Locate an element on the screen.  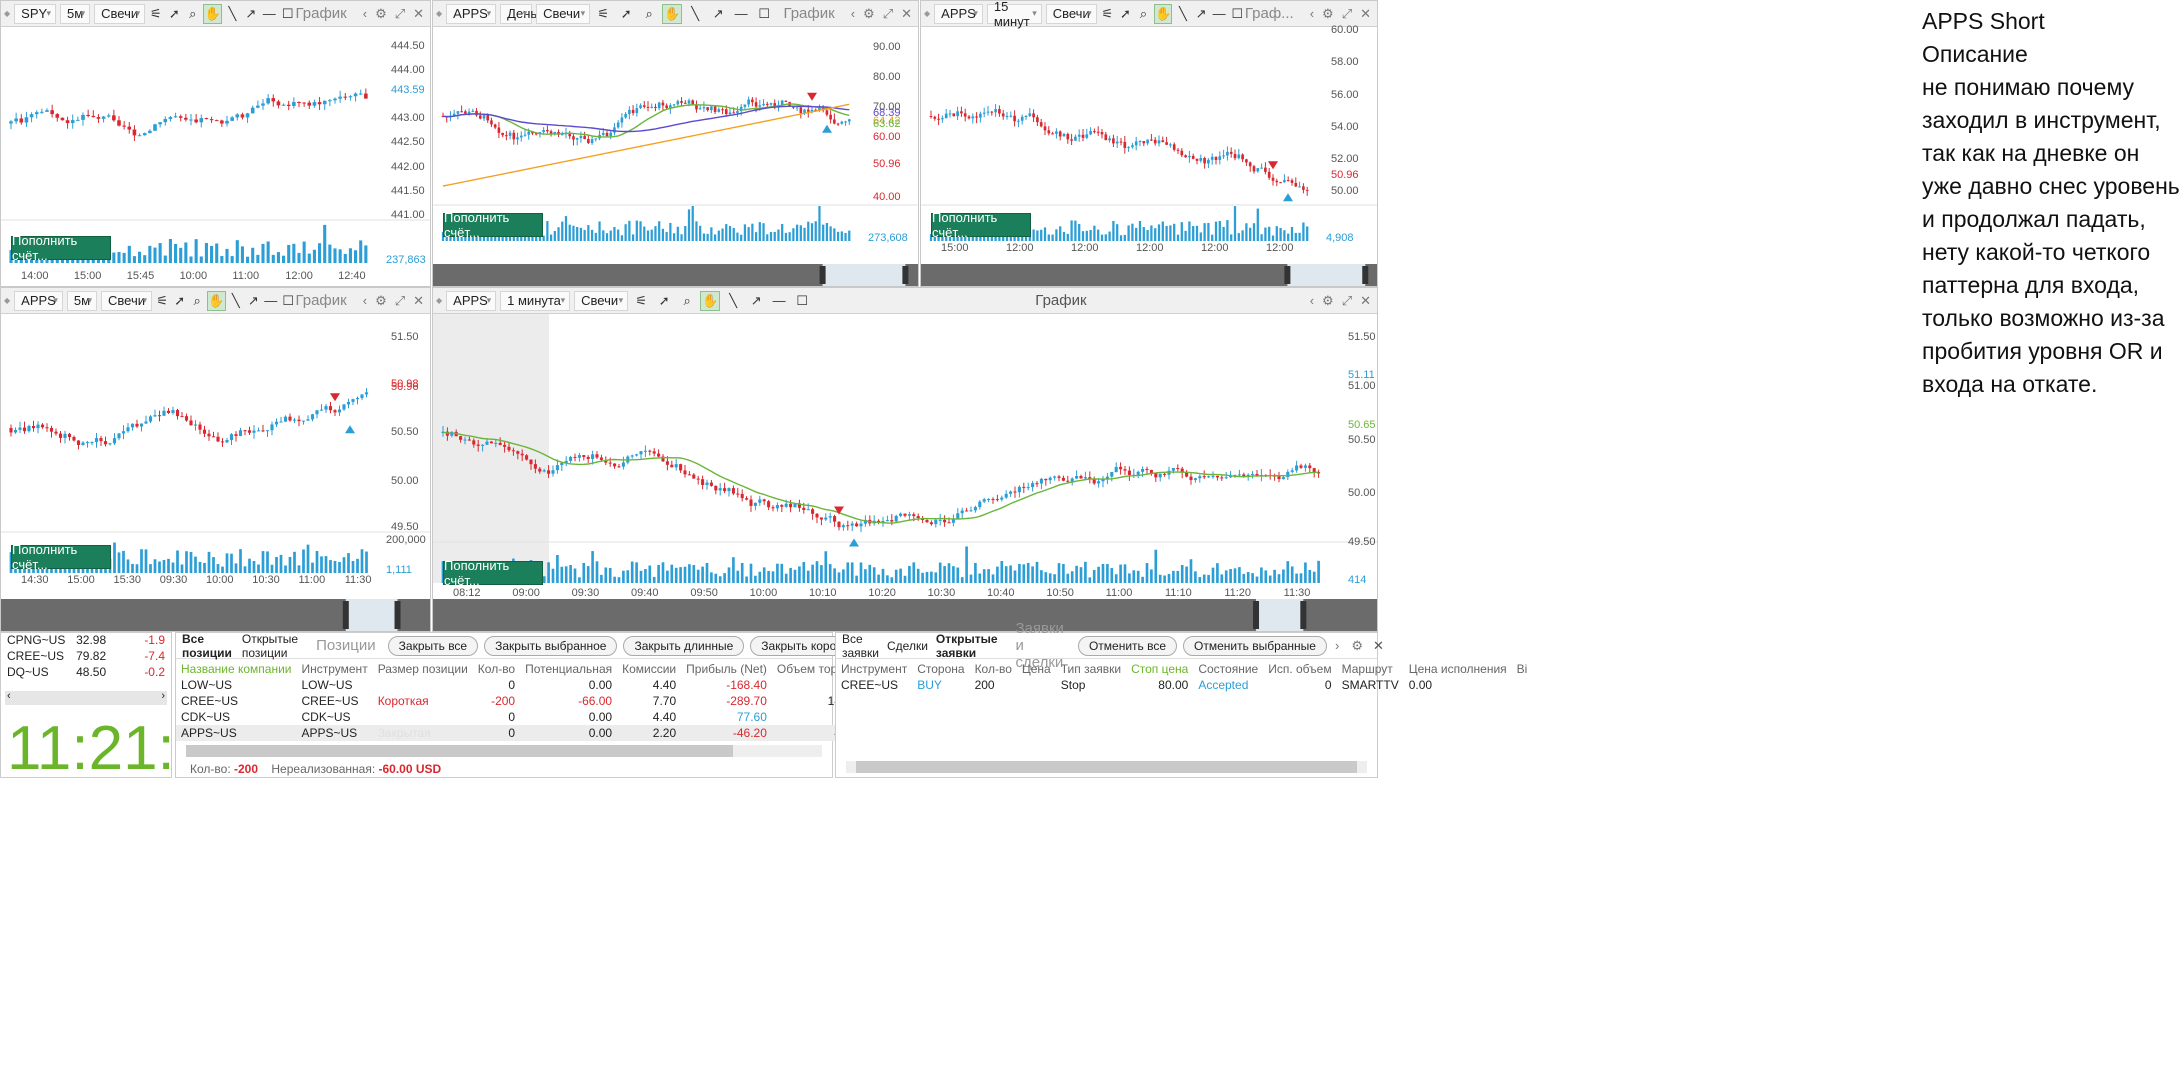
interval-selector: 15 минут ▾ is located at coordinates (1014, 15).